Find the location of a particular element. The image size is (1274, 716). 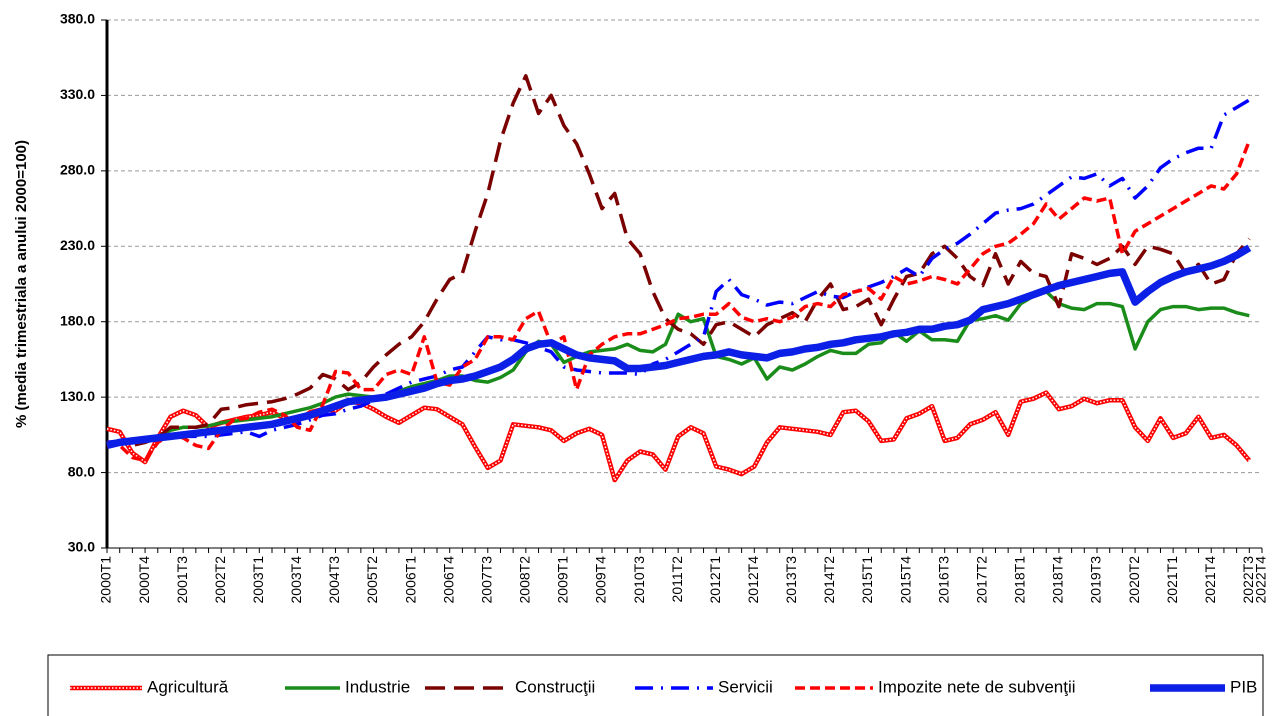

x-tick-label: 2010T3 is located at coordinates (639, 580).